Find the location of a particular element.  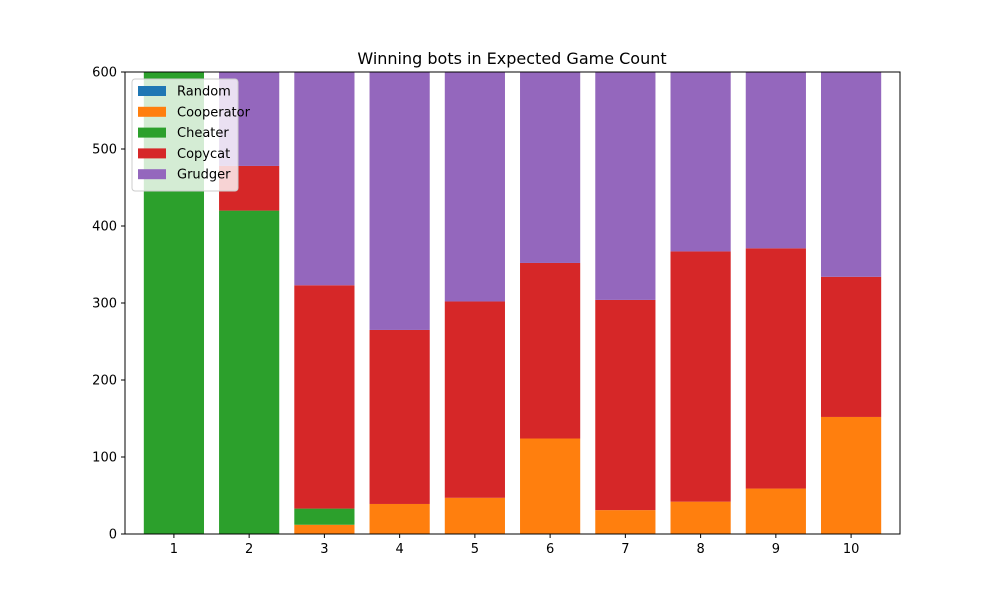

x-tick-label-4: 4 is located at coordinates (399, 549).